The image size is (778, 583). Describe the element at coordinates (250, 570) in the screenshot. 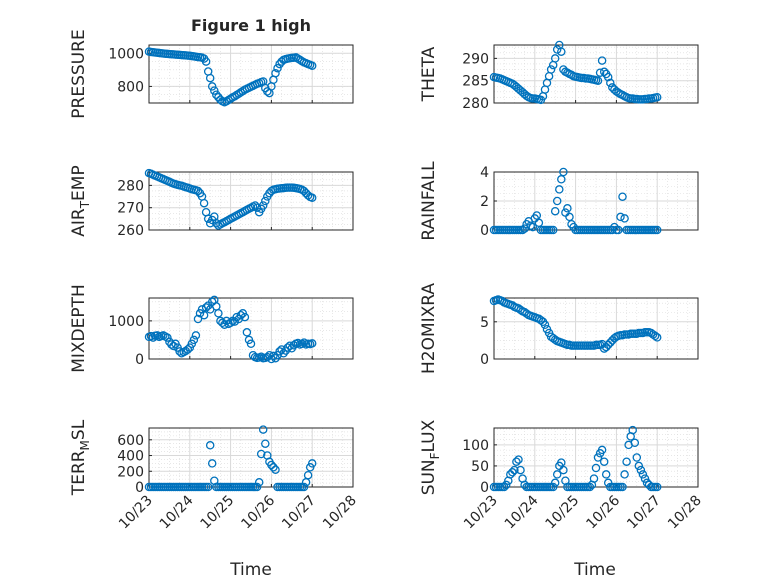

I see `xlabel-left: Time` at that location.